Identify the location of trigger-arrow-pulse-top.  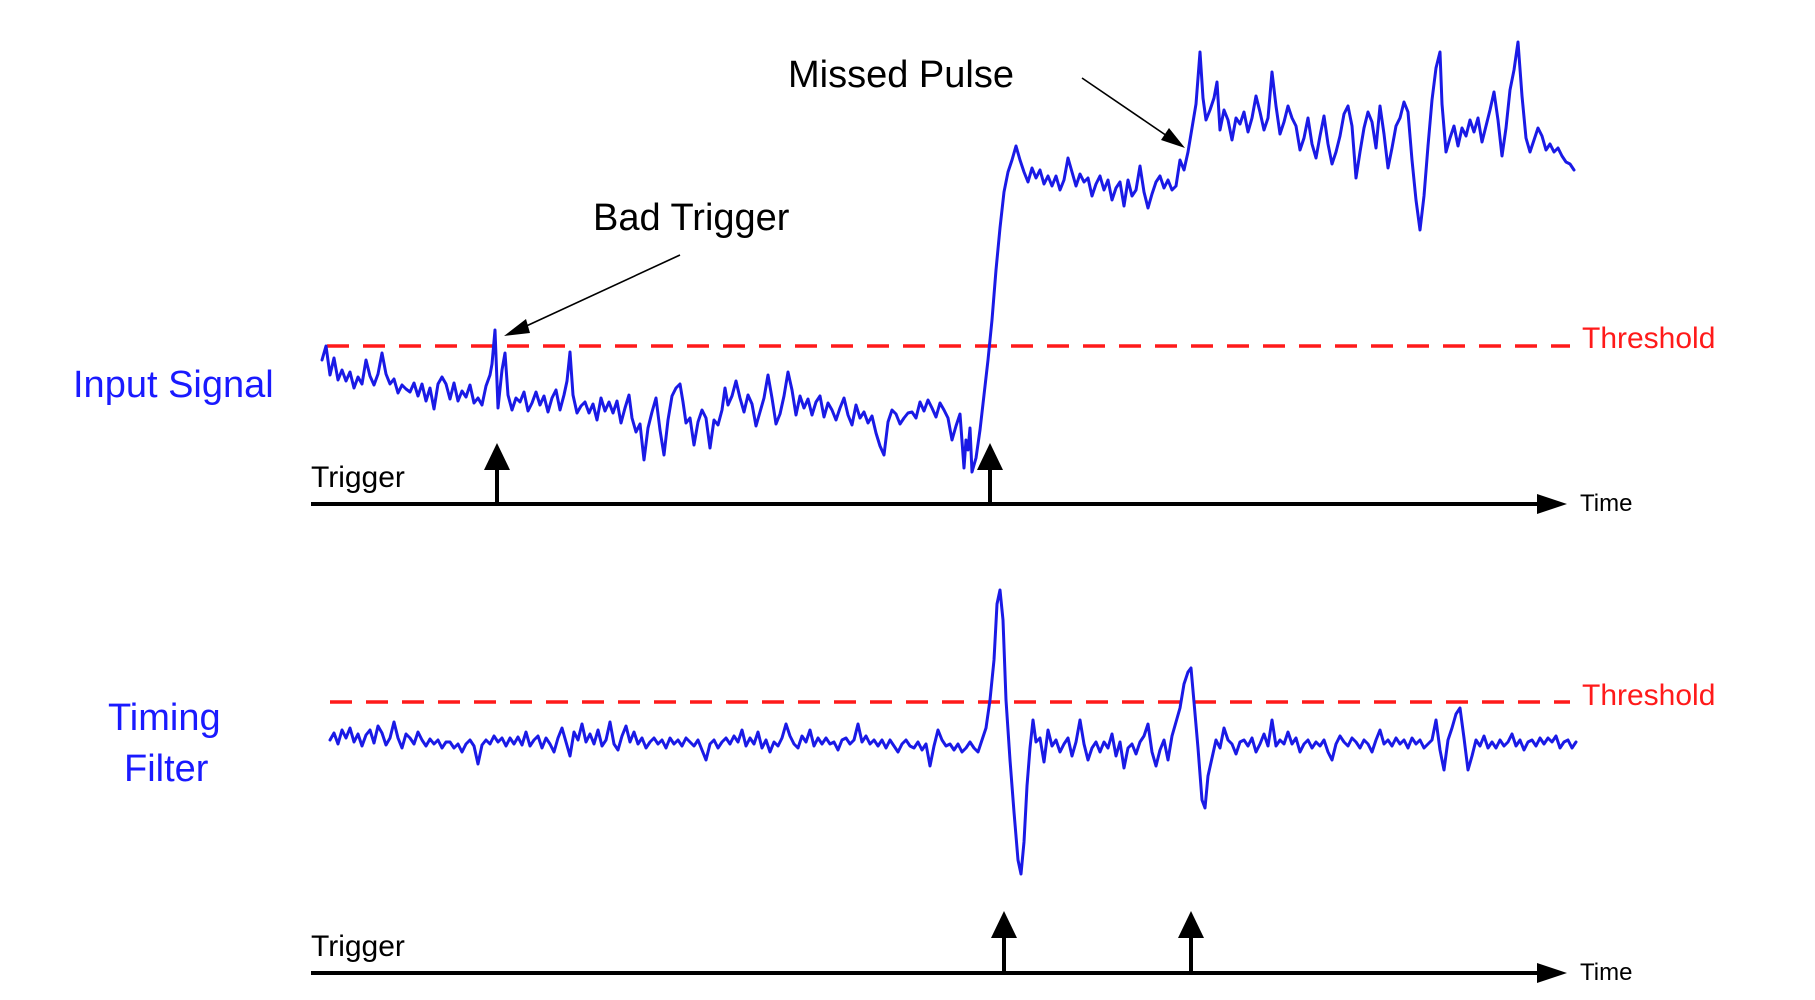
(990, 473).